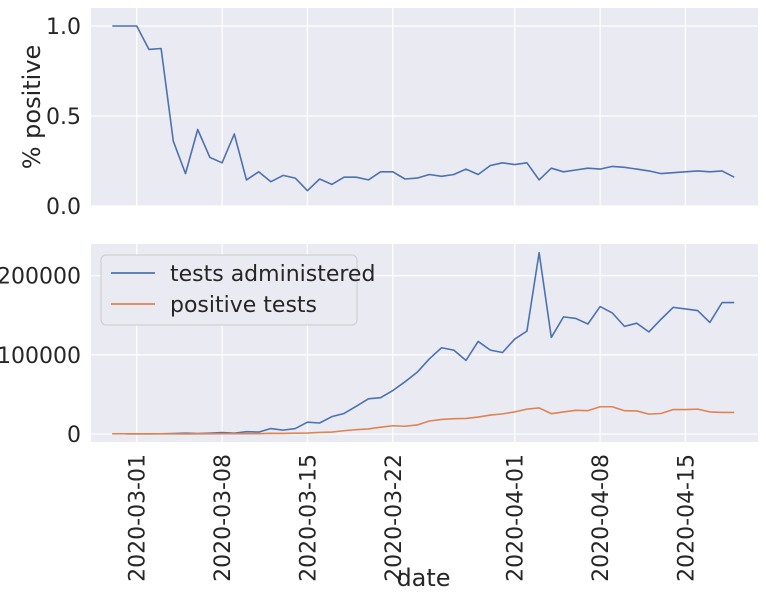 The width and height of the screenshot is (766, 598). I want to click on top-y-tick-label: 0.0, so click(63, 207).